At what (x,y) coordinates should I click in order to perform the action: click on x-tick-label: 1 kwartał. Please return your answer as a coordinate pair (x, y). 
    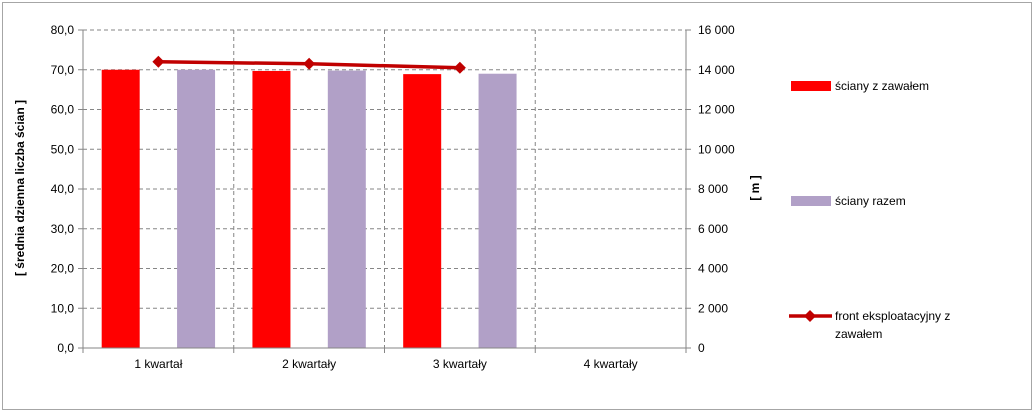
    Looking at the image, I should click on (158, 364).